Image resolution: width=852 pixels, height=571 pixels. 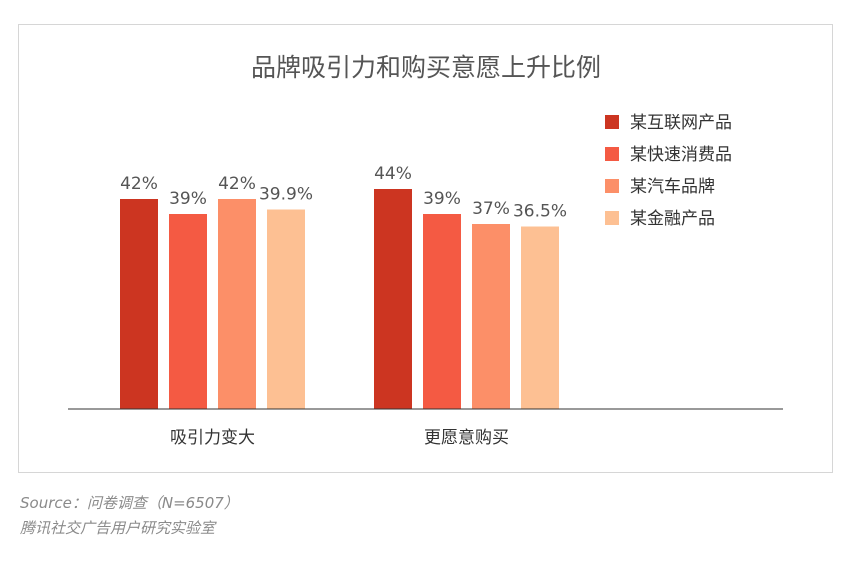 I want to click on value-label-2-4: 36.5%, so click(x=540, y=212).